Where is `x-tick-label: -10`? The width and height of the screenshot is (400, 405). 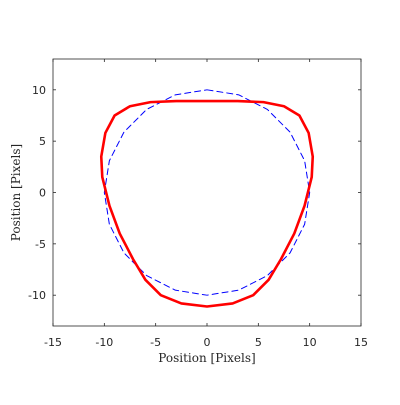
x-tick-label: -10 is located at coordinates (104, 342).